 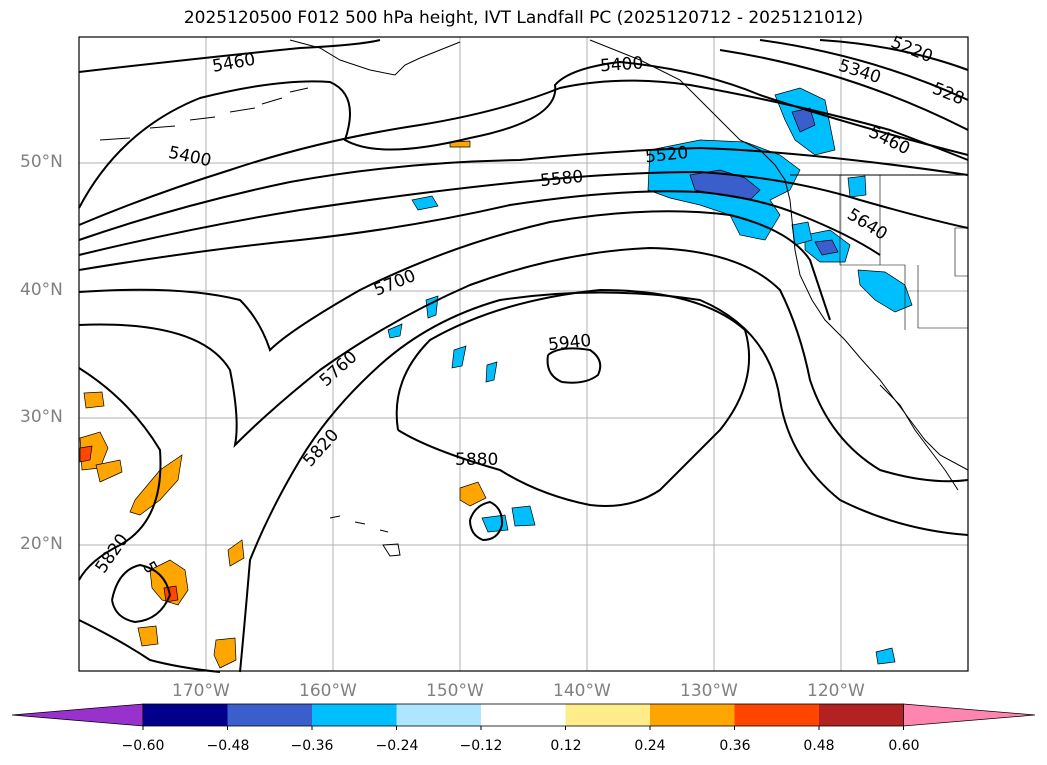 I want to click on contour-5820-west, so click(x=120, y=474).